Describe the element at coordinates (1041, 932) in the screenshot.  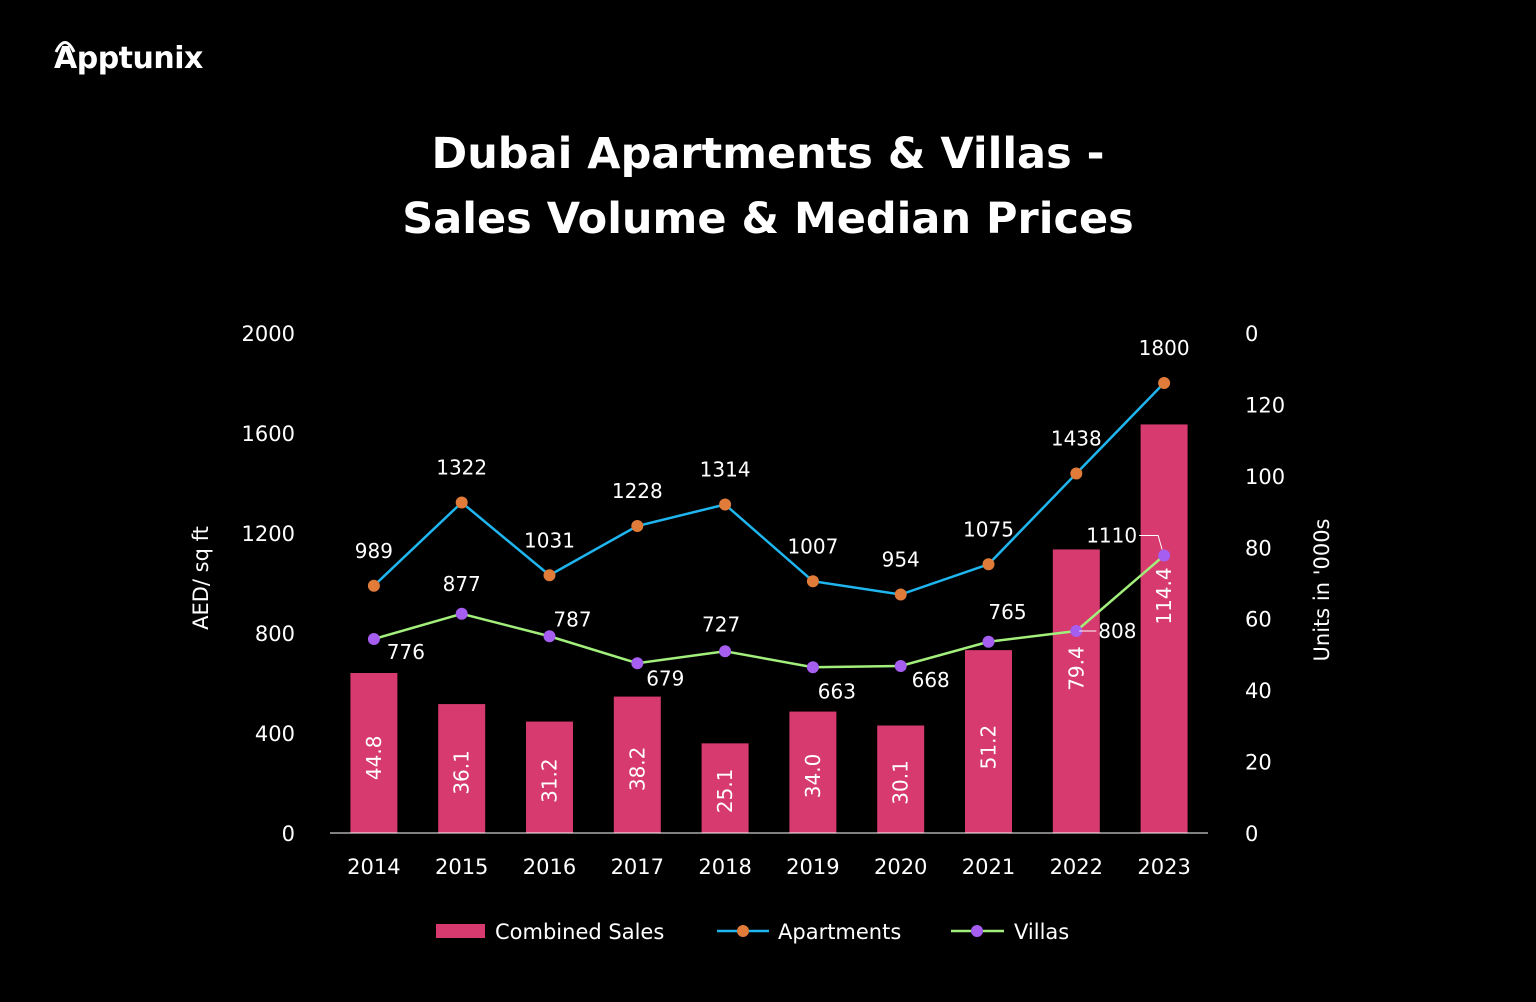
I see `legend-label-villas: Villas` at that location.